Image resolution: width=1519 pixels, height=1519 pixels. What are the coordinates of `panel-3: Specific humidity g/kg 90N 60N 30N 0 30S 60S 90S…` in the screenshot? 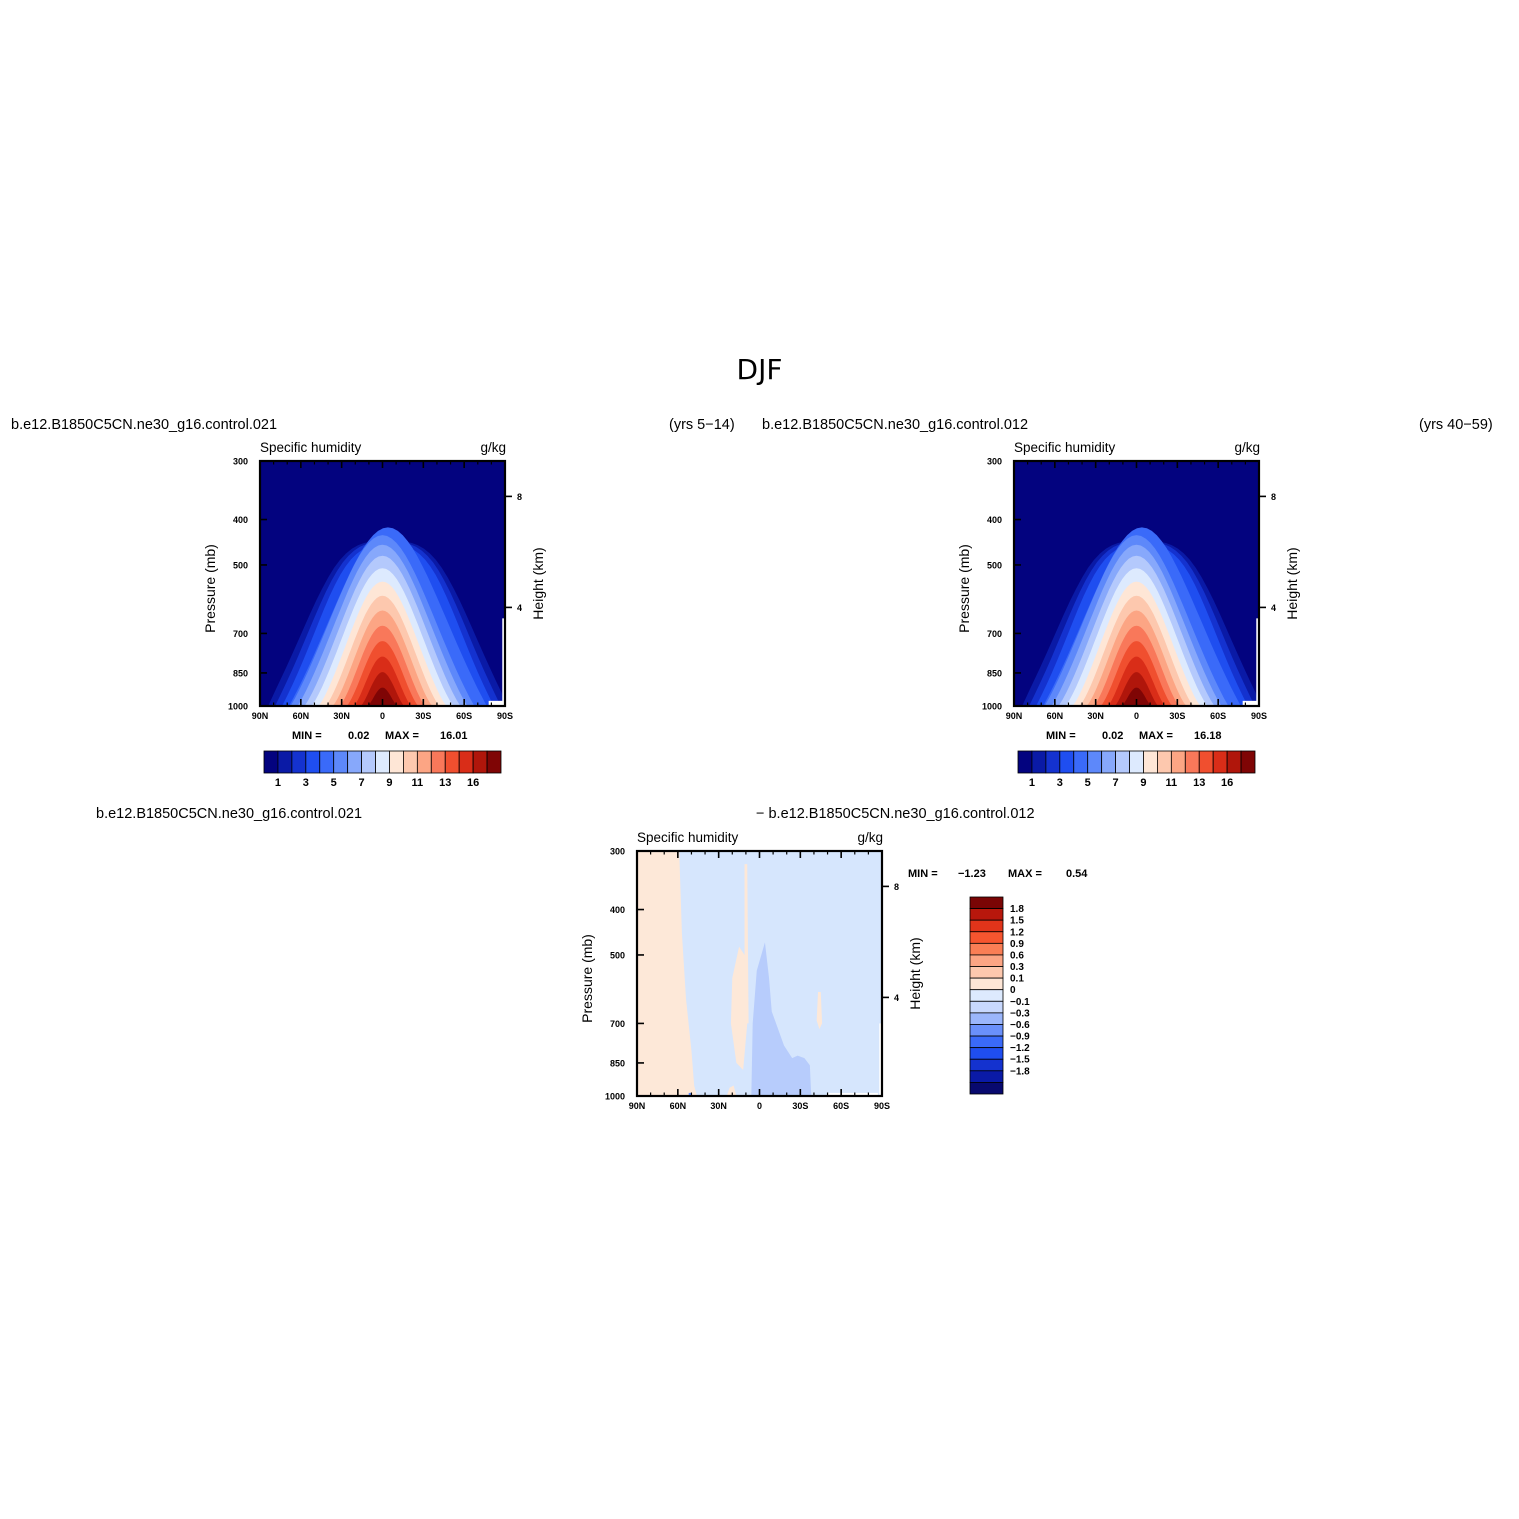 It's located at (833, 970).